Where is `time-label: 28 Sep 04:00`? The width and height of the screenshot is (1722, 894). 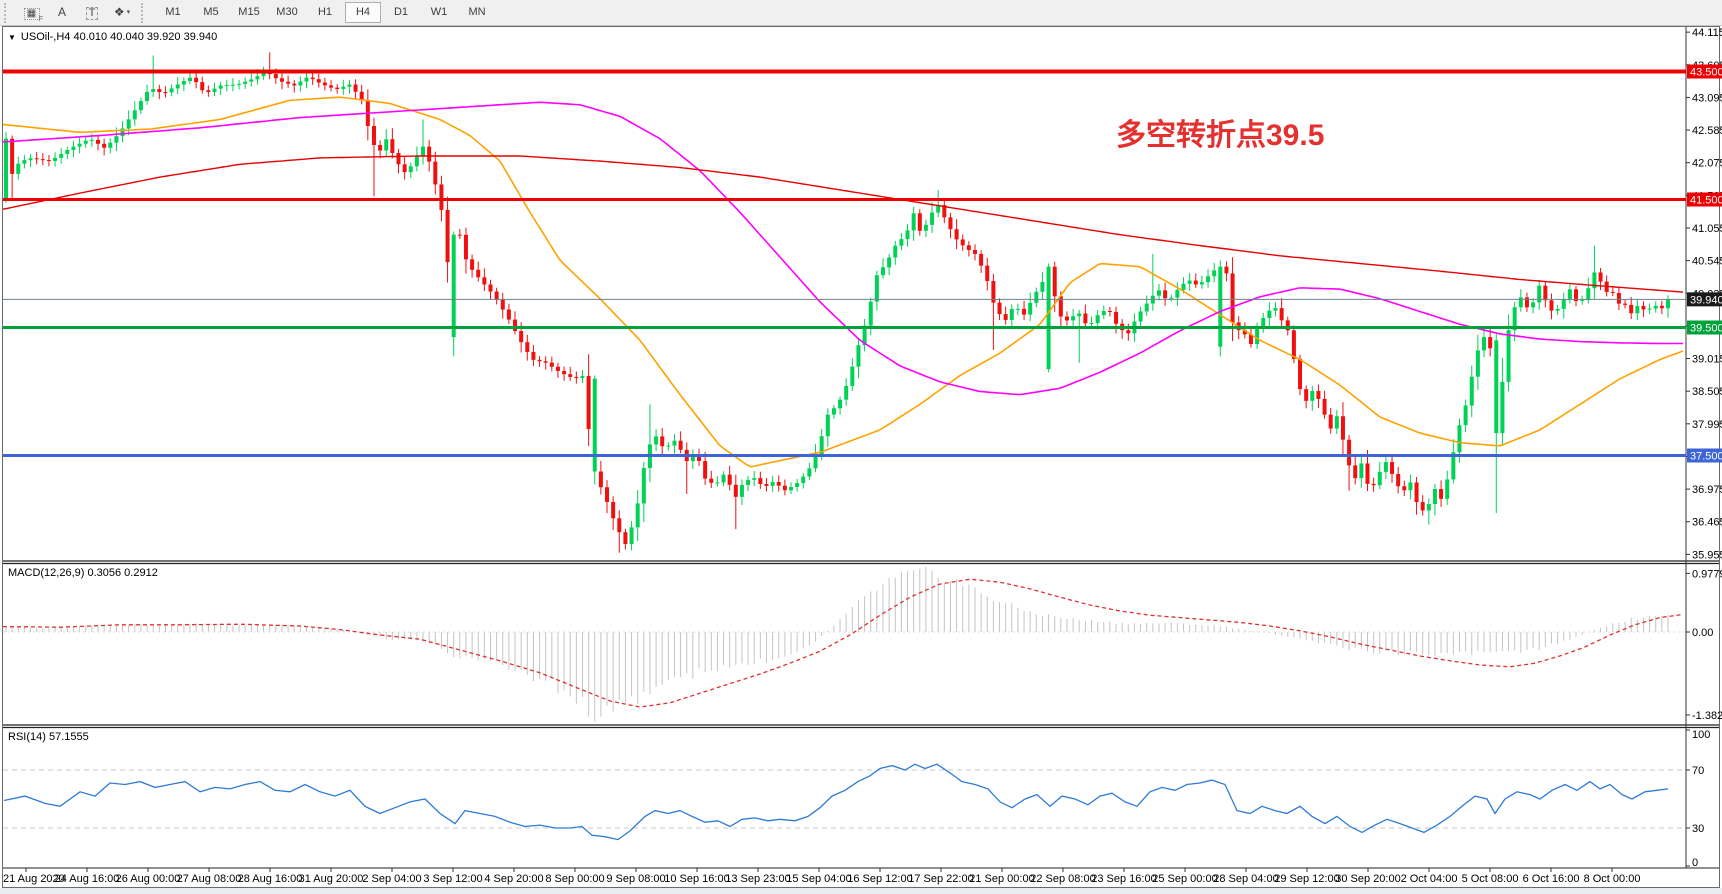
time-label: 28 Sep 04:00 is located at coordinates (1245, 879).